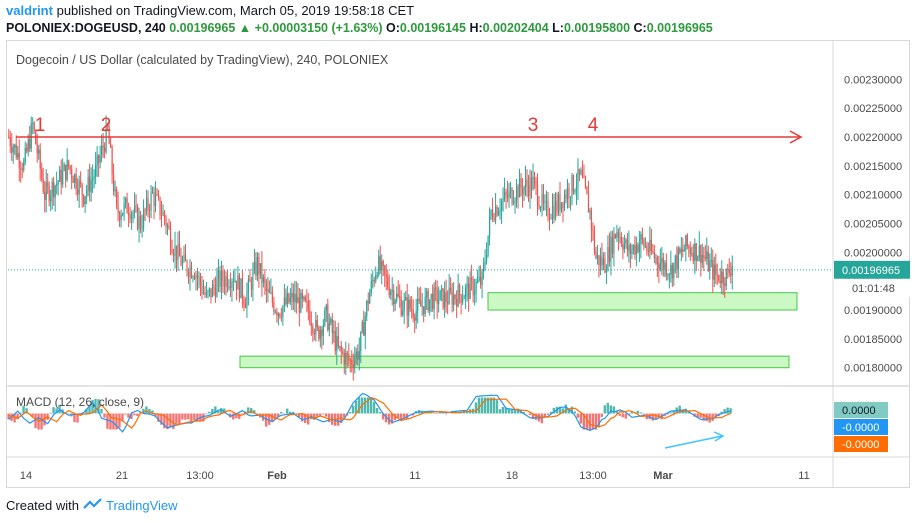  Describe the element at coordinates (393, 28) in the screenshot. I see `open-label: O:` at that location.